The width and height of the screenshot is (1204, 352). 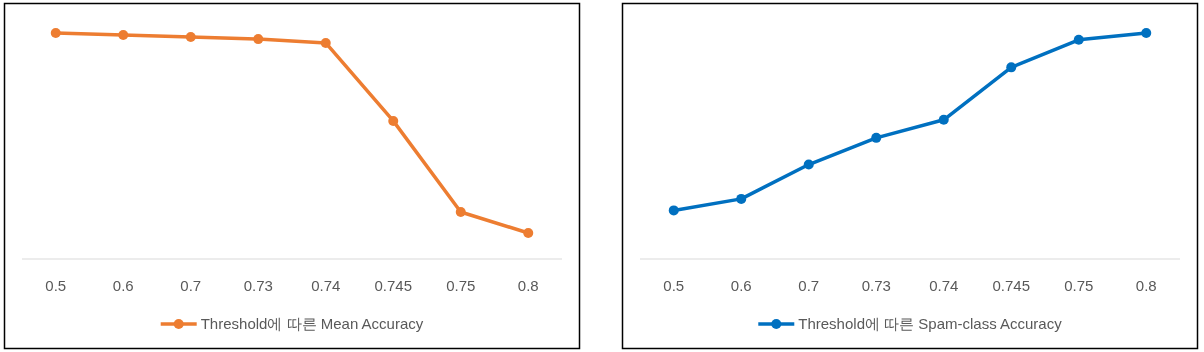 I want to click on legend-label: Threshold에 따른 Spam-class Accuracy, so click(x=930, y=323).